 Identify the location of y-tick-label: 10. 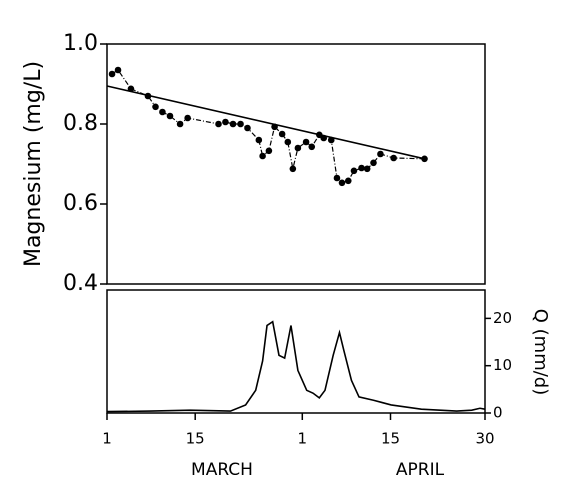
(502, 365).